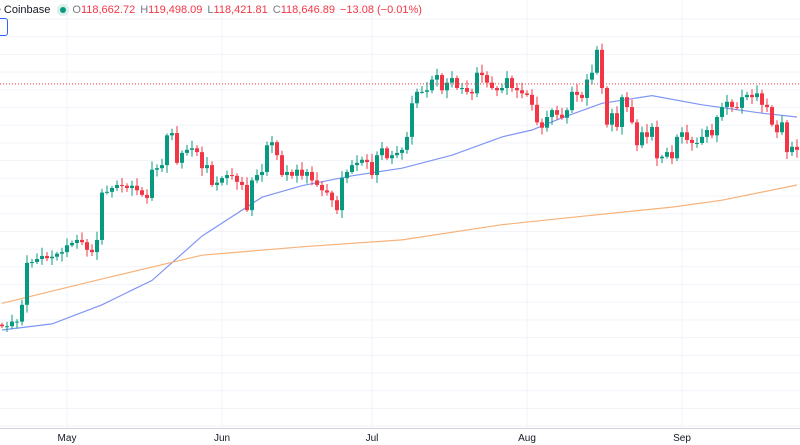 Image resolution: width=800 pixels, height=445 pixels. Describe the element at coordinates (400, 436) in the screenshot. I see `time-axis` at that location.